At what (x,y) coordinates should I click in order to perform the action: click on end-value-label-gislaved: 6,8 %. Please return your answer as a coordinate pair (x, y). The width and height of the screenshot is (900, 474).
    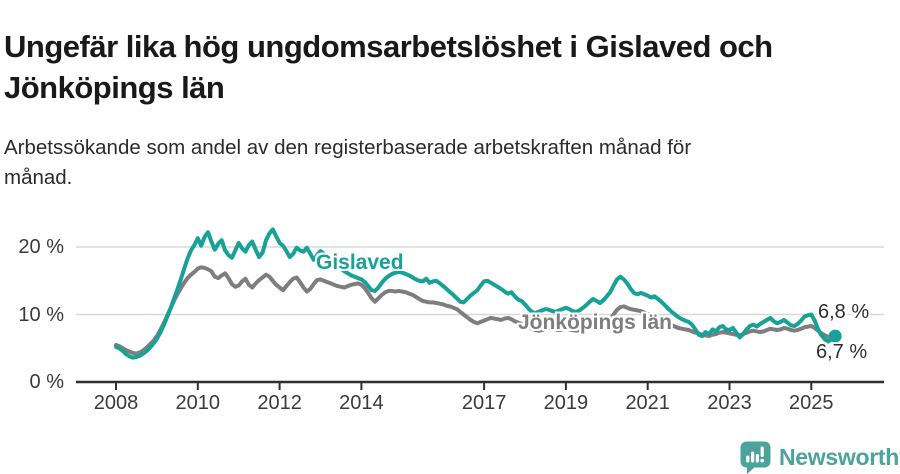
    Looking at the image, I should click on (844, 312).